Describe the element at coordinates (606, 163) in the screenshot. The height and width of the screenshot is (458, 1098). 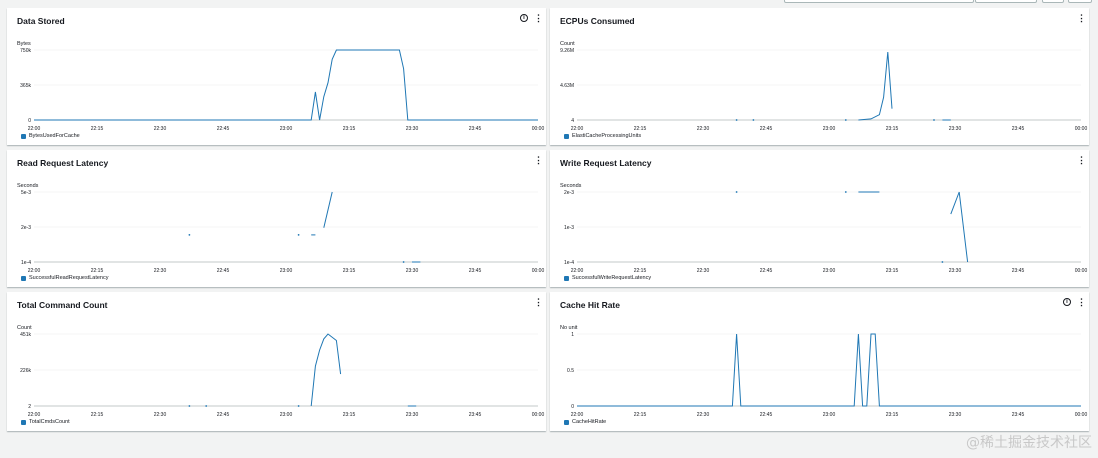
I see `widget-title: Write Request Latency` at that location.